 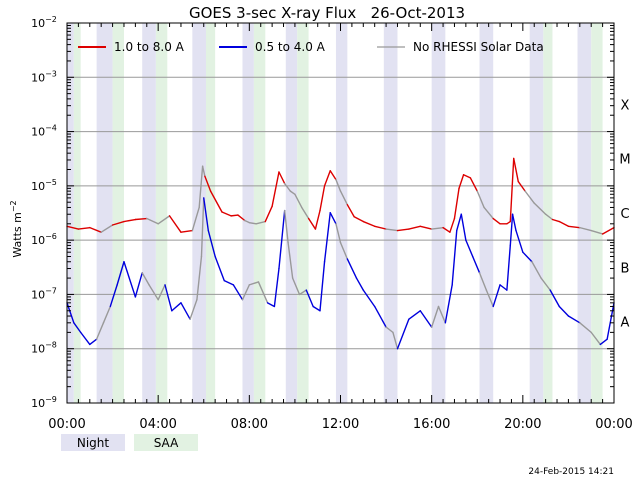 What do you see at coordinates (624, 214) in the screenshot?
I see `flare-class-labels: A B C M X` at bounding box center [624, 214].